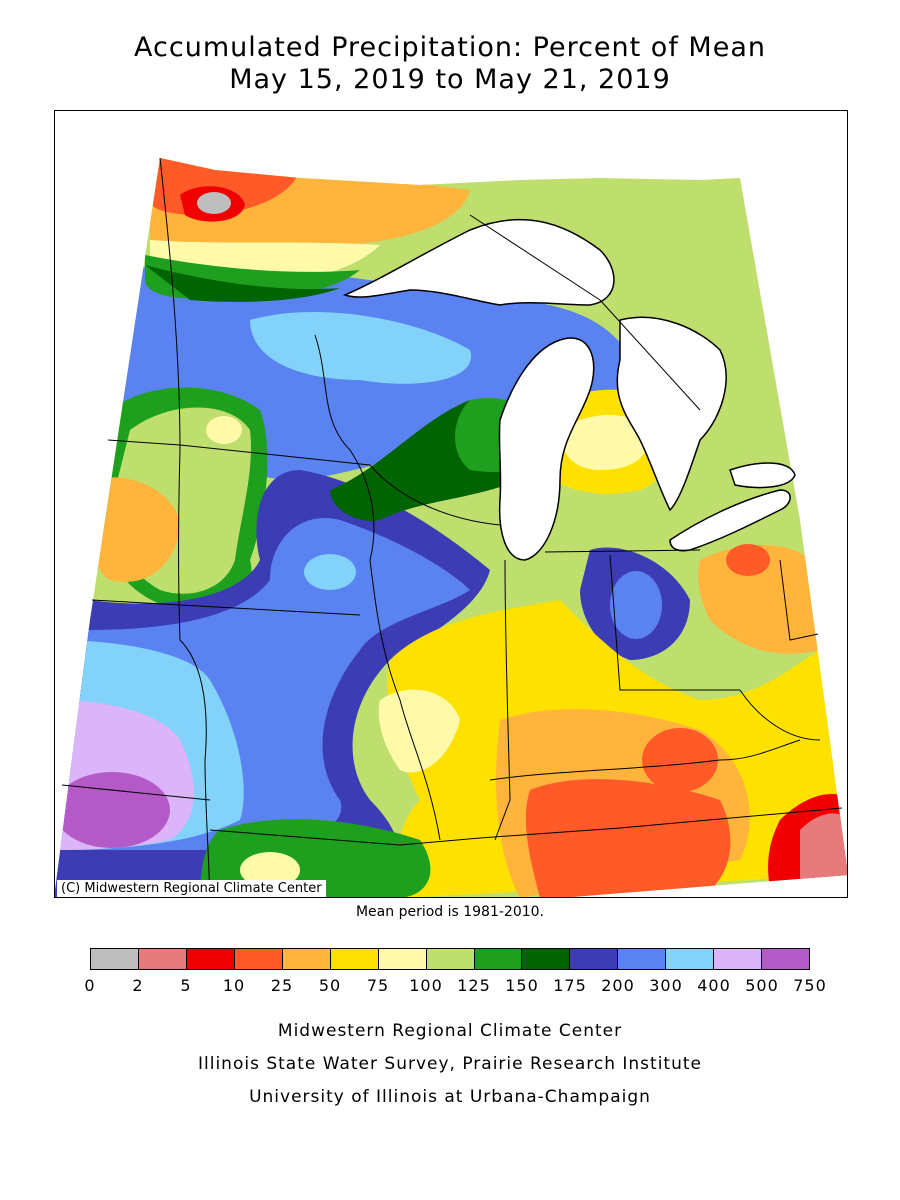 Image resolution: width=900 pixels, height=1200 pixels. Describe the element at coordinates (426, 985) in the screenshot. I see `legend-tick-label: 100` at that location.